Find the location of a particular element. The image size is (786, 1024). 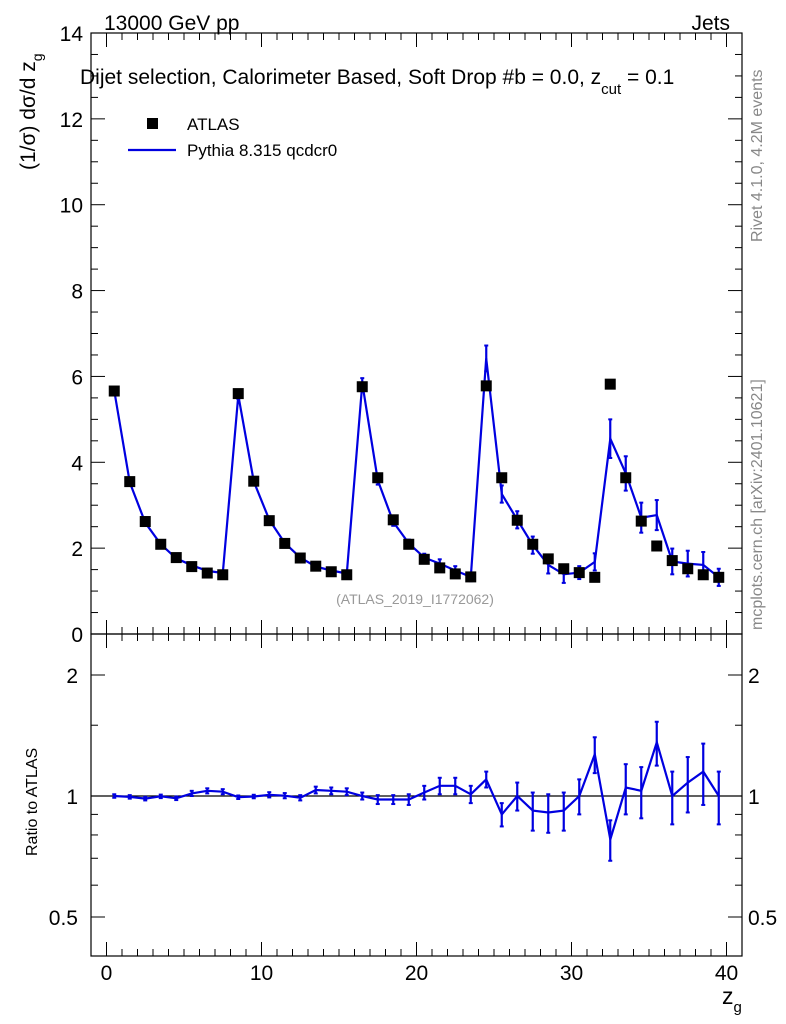

y-tick-label: 12 is located at coordinates (71, 120).